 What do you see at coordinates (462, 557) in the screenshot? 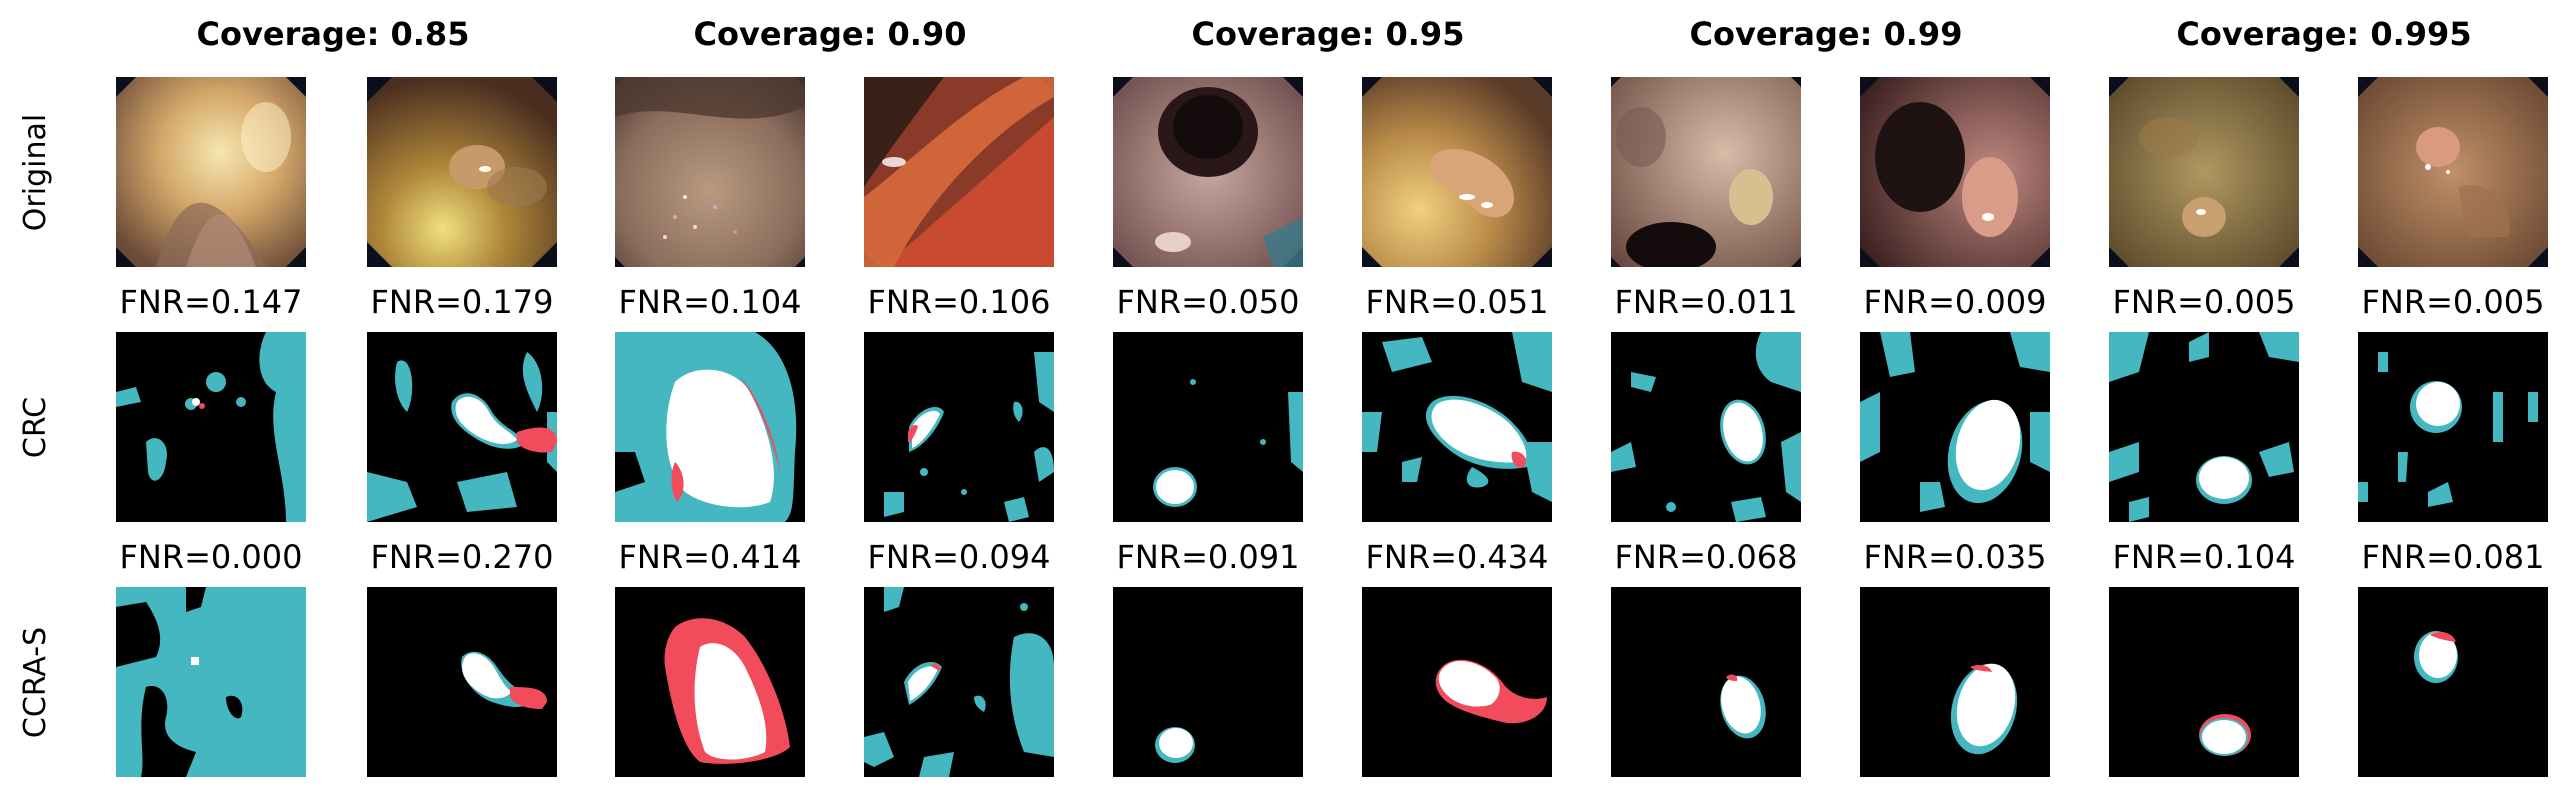
I see `ccra-fnr-2: FNR=0.270` at bounding box center [462, 557].